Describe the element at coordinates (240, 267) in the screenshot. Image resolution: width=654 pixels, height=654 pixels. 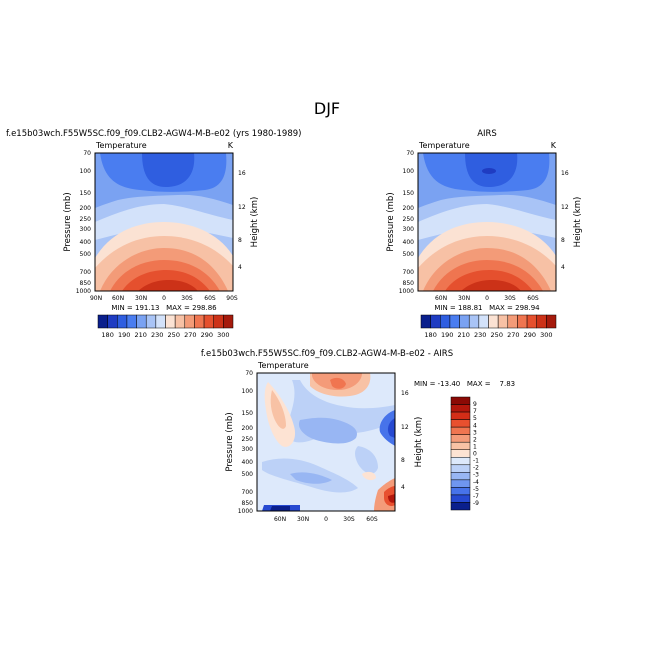
I see `y-right-tick-label: 4` at that location.